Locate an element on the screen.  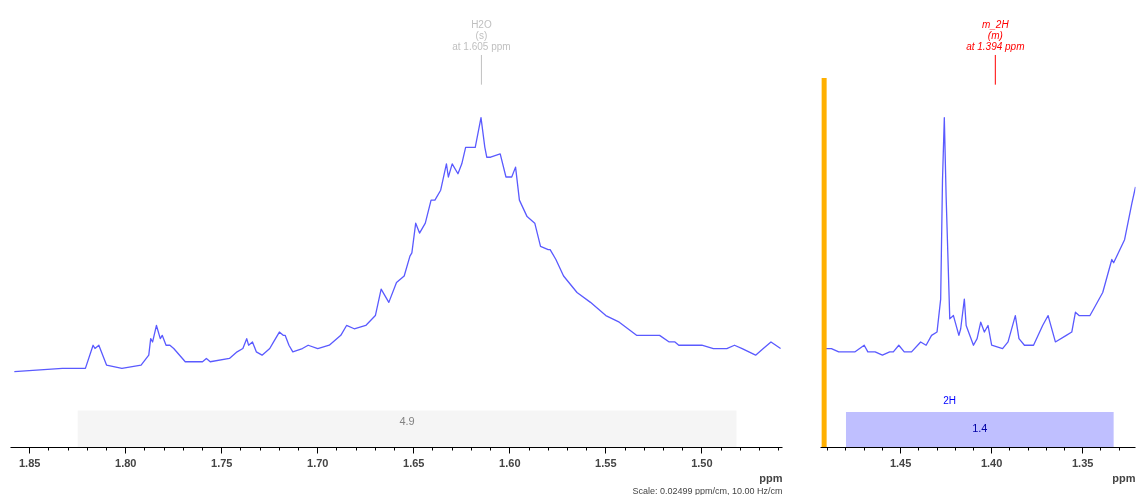
text: m_2H (m) at 1.394 ppm is located at coordinates (995, 35).